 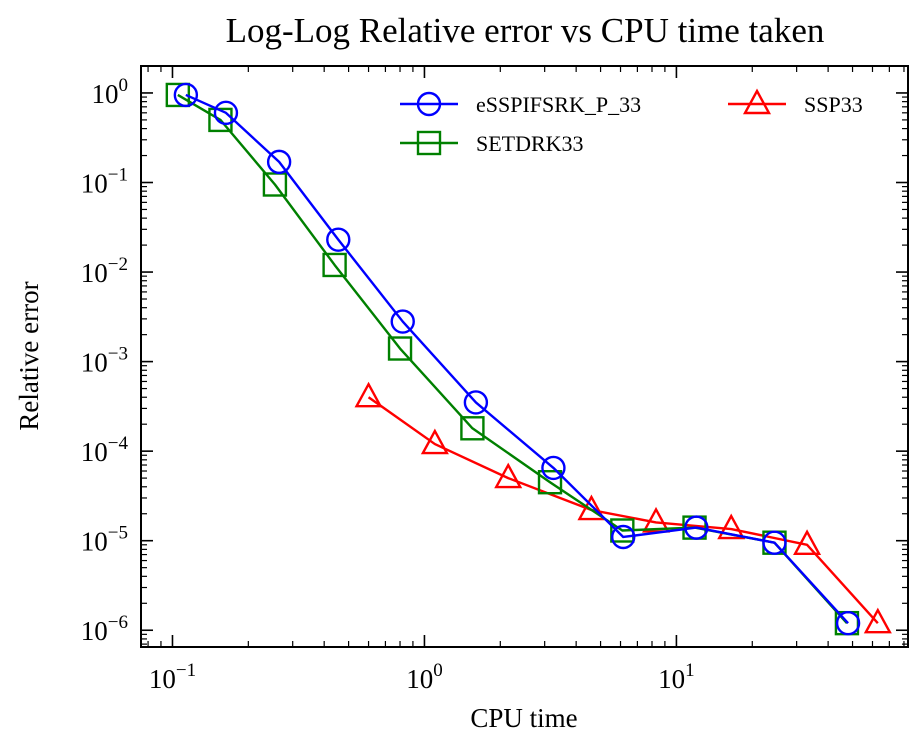 What do you see at coordinates (105, 450) in the screenshot?
I see `y-tick-label: 10⁻⁴` at bounding box center [105, 450].